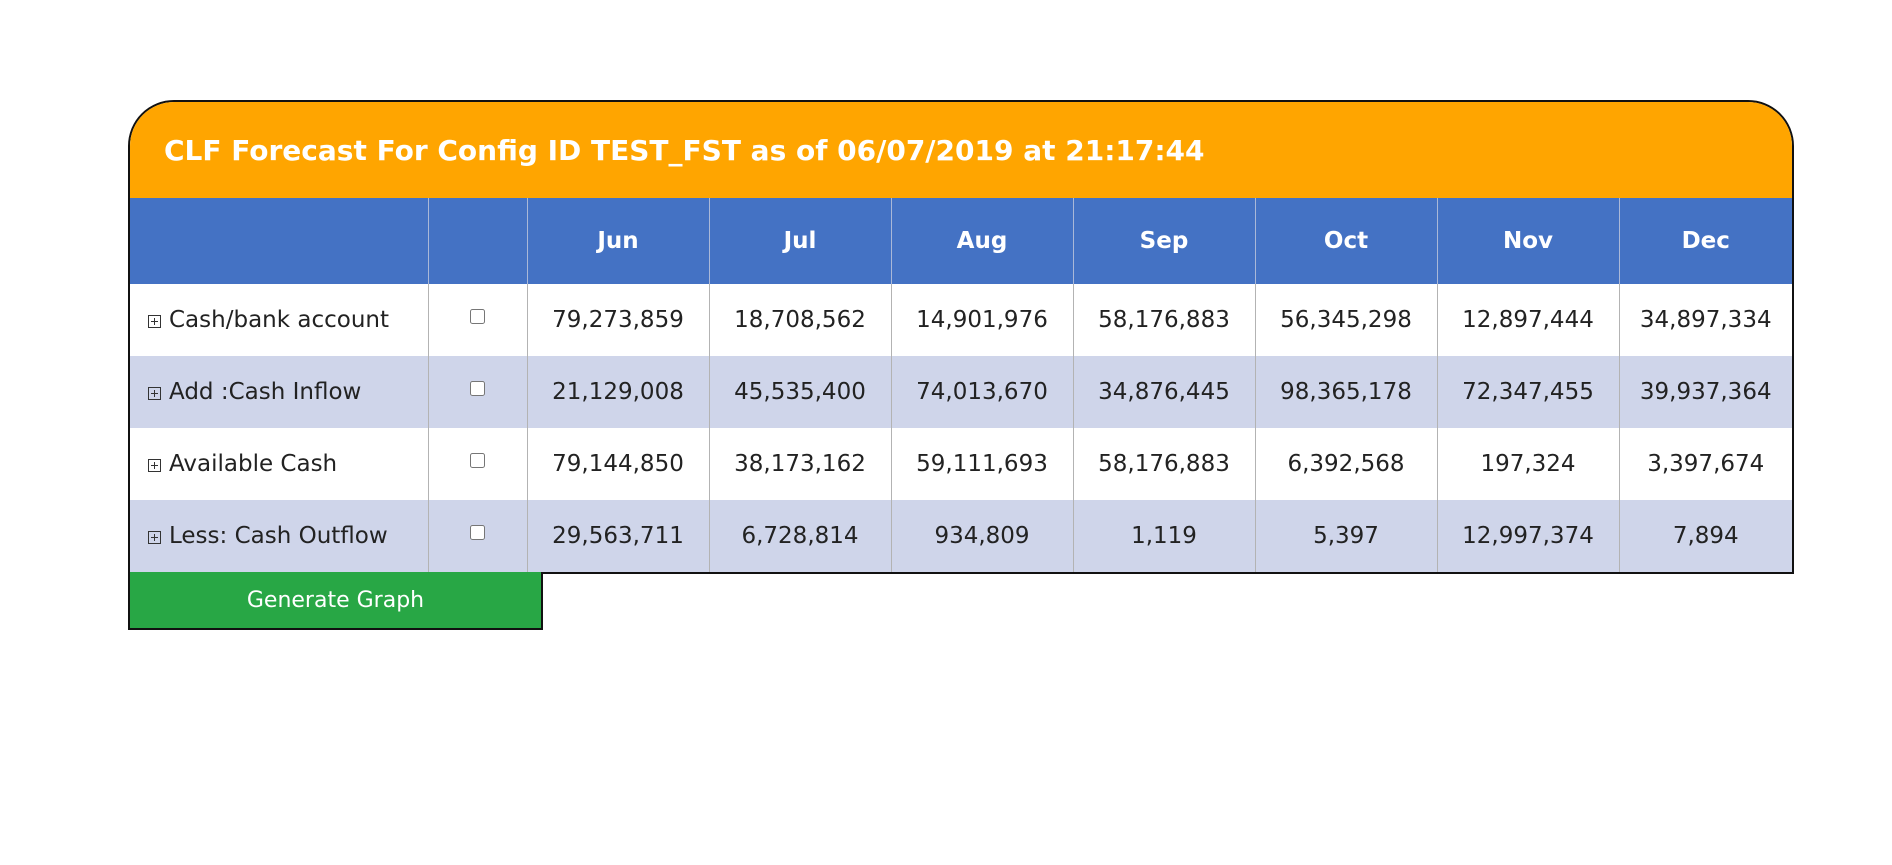 The width and height of the screenshot is (1892, 865). What do you see at coordinates (253, 464) in the screenshot?
I see `row-label: Available Cash` at bounding box center [253, 464].